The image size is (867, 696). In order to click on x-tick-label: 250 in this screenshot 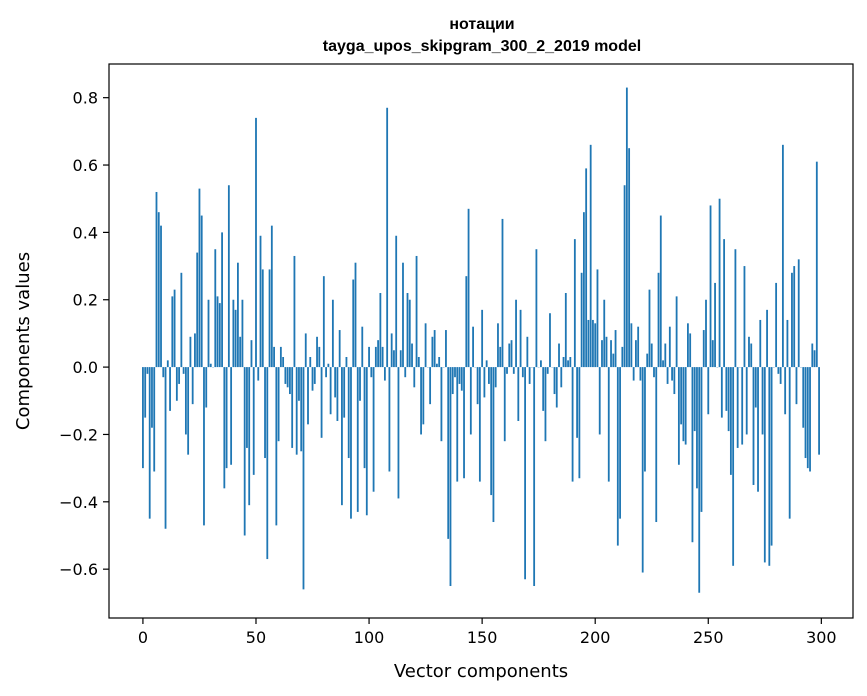, I will do `click(708, 637)`.